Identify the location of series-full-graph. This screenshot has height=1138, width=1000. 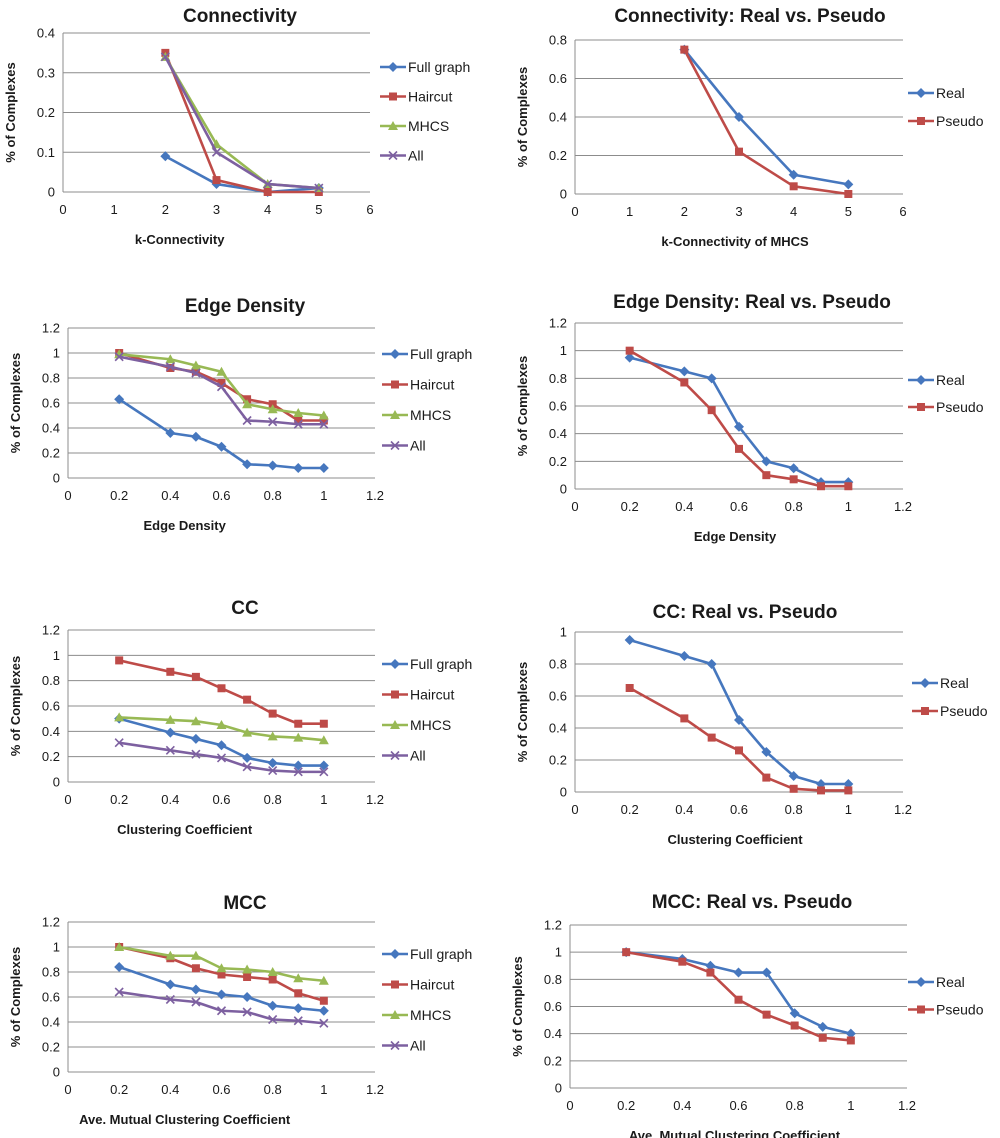
(221, 433).